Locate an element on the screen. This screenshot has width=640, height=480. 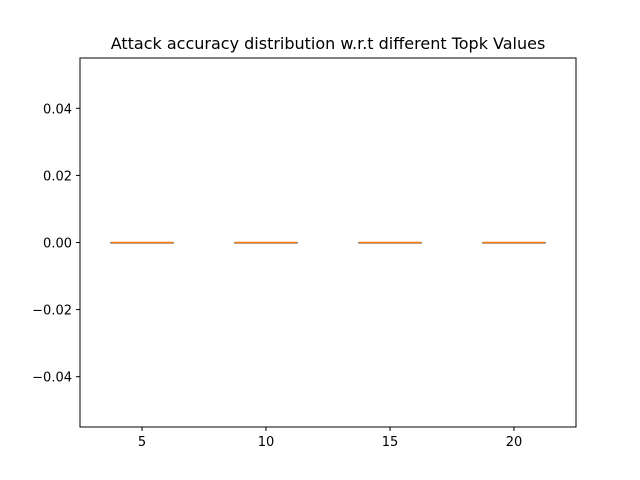
x-tick-label: 10 is located at coordinates (266, 442).